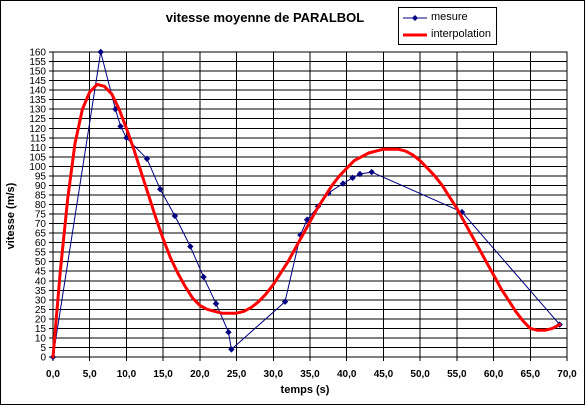  What do you see at coordinates (37, 100) in the screenshot?
I see `y-tick-label-135: 135` at bounding box center [37, 100].